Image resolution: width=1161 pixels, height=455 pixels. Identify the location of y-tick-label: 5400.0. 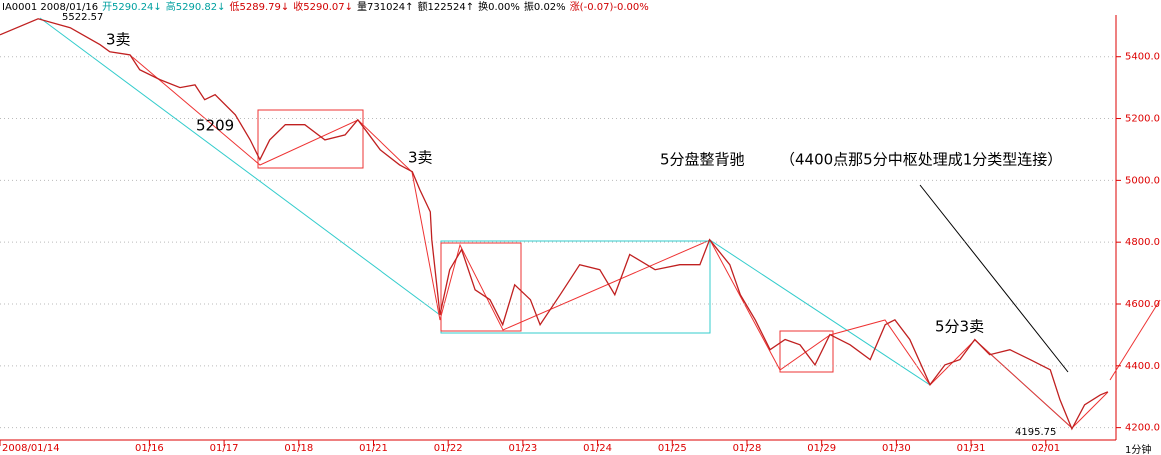
(1142, 57).